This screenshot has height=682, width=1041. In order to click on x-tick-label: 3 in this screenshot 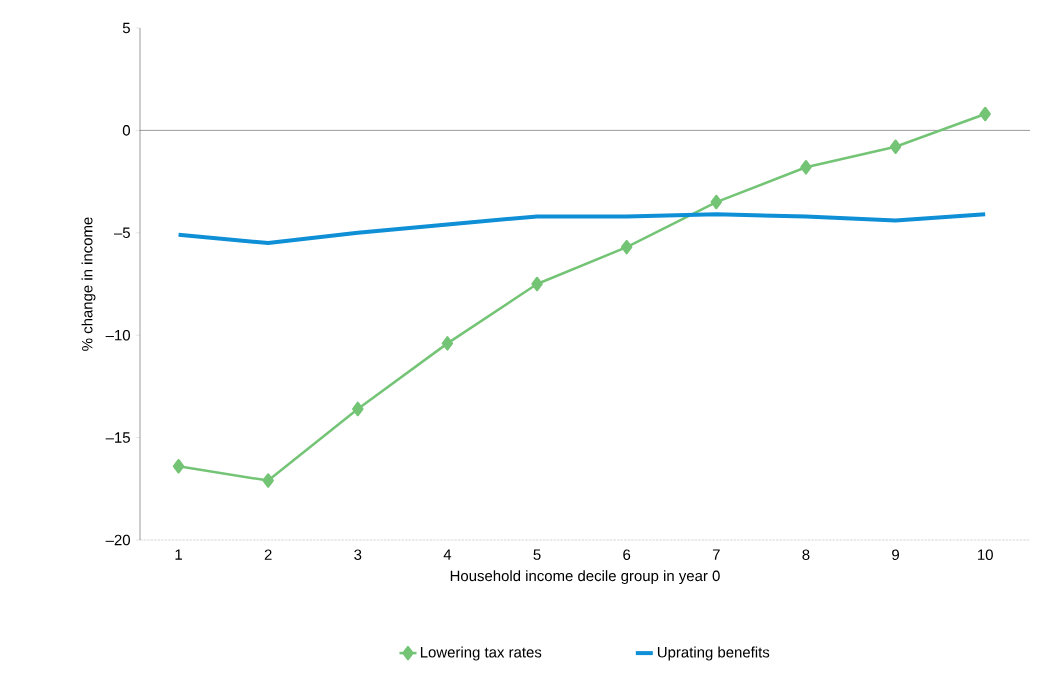, I will do `click(358, 554)`.